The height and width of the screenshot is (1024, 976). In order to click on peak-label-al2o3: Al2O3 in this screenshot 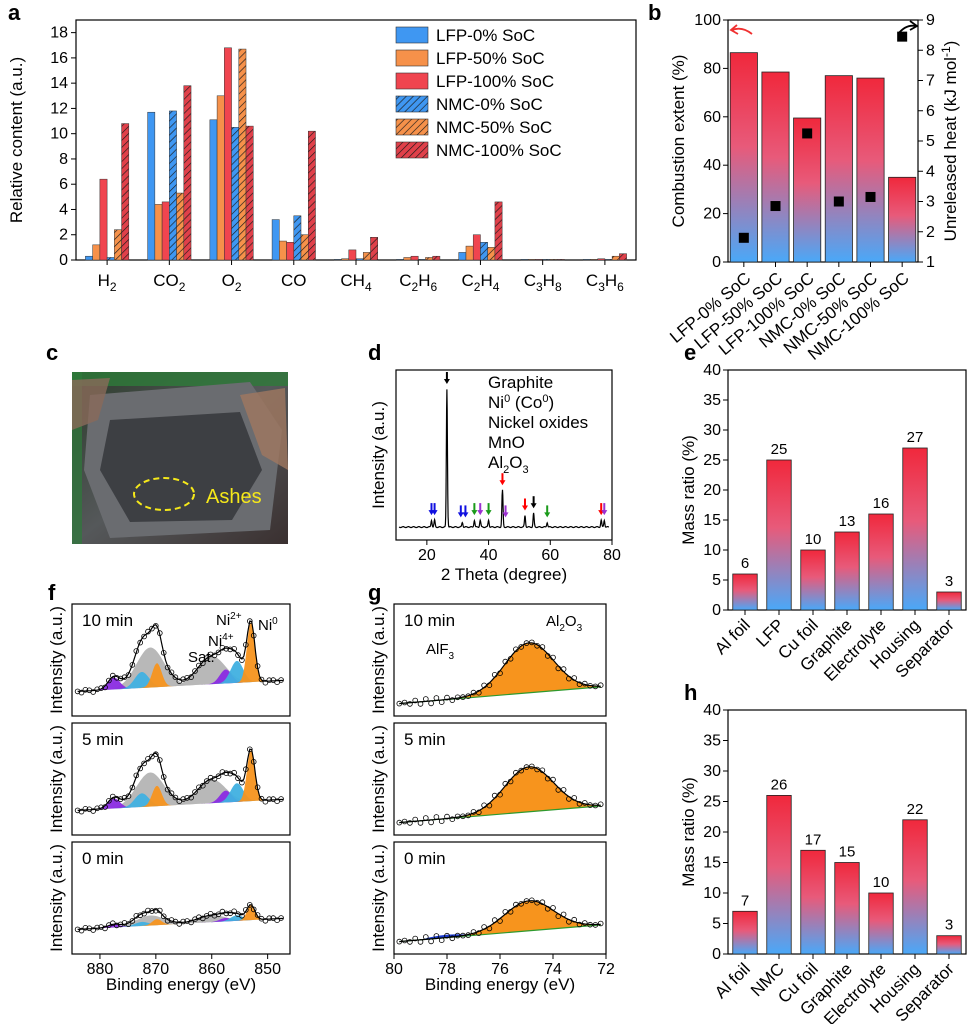, I will do `click(564, 623)`.